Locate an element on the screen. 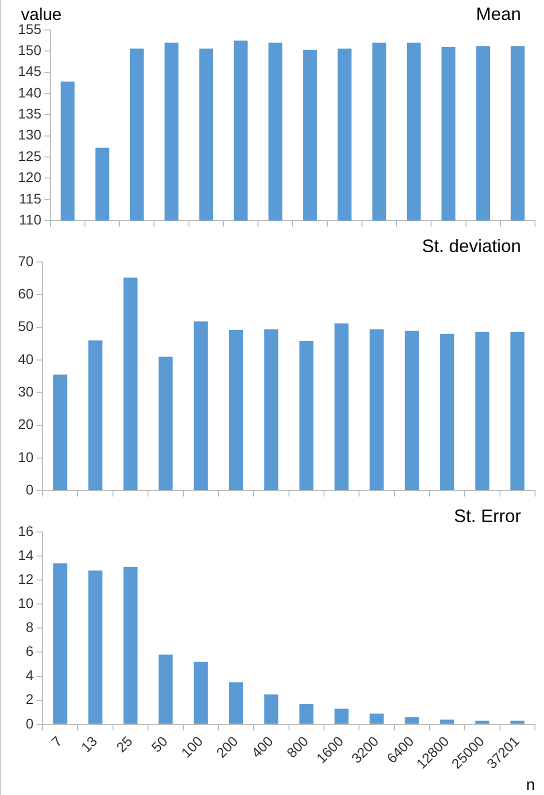 This screenshot has width=544, height=795. y-tick-label: 14 is located at coordinates (26, 554).